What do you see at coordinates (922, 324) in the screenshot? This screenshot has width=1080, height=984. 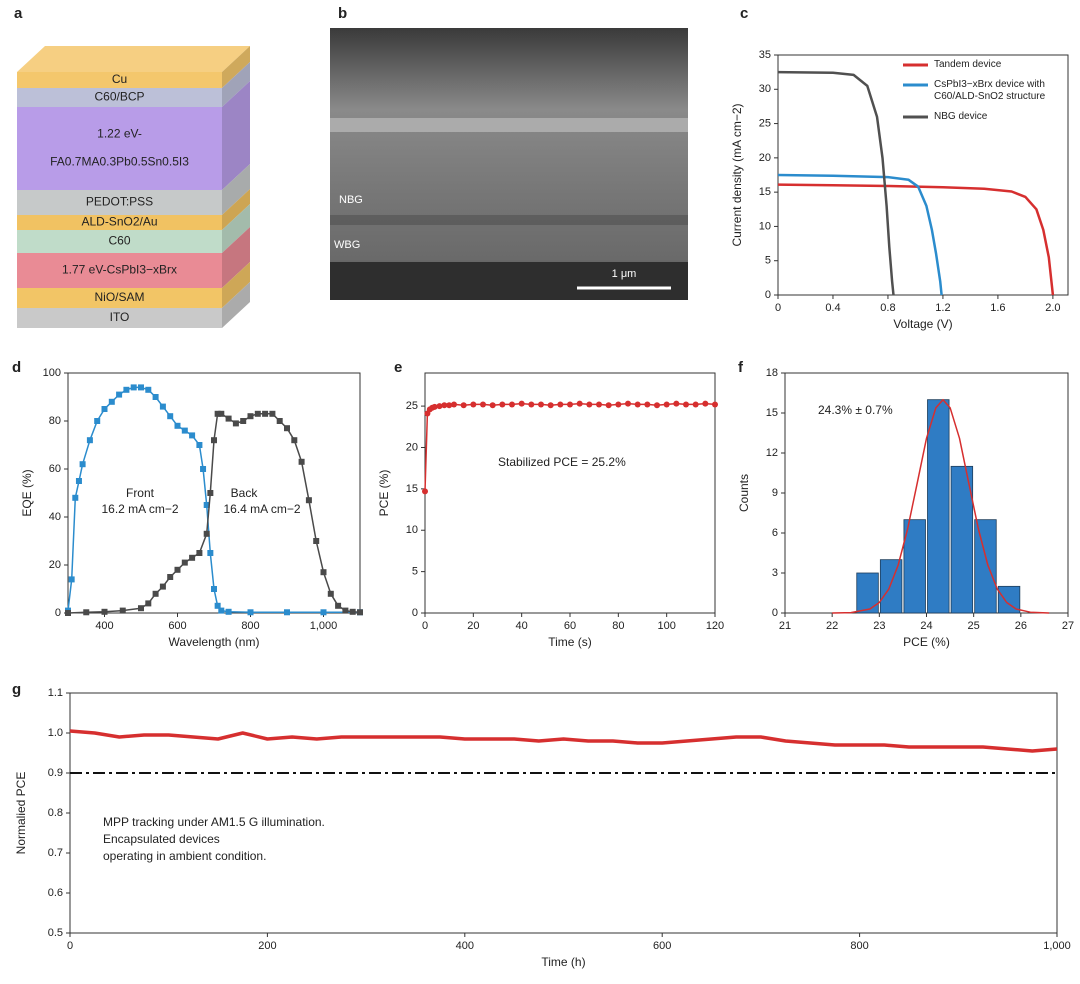 I see `x-axis-label: Voltage (V)` at bounding box center [922, 324].